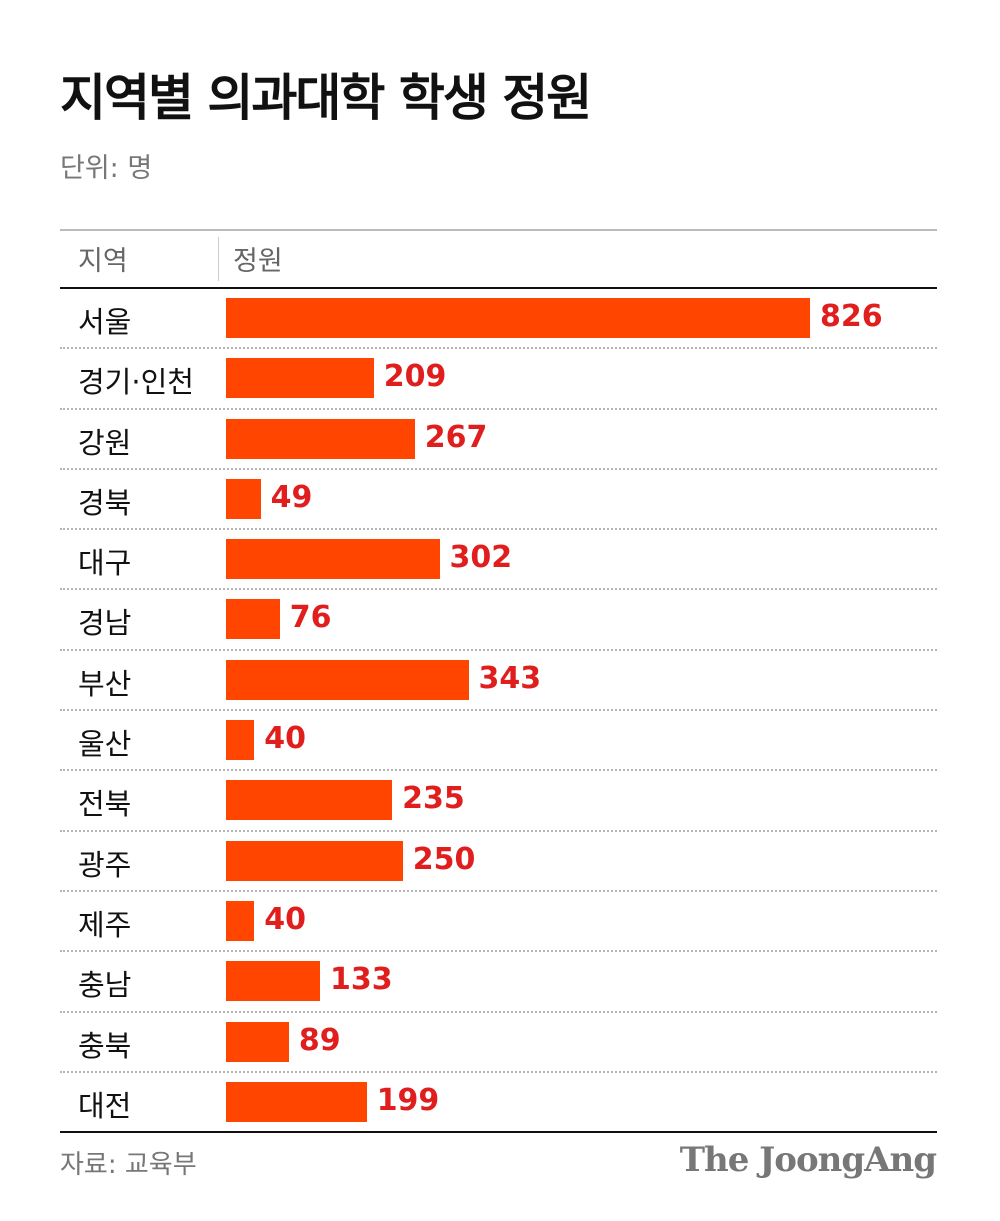  What do you see at coordinates (105, 1105) in the screenshot?
I see `category-label: 대전` at bounding box center [105, 1105].